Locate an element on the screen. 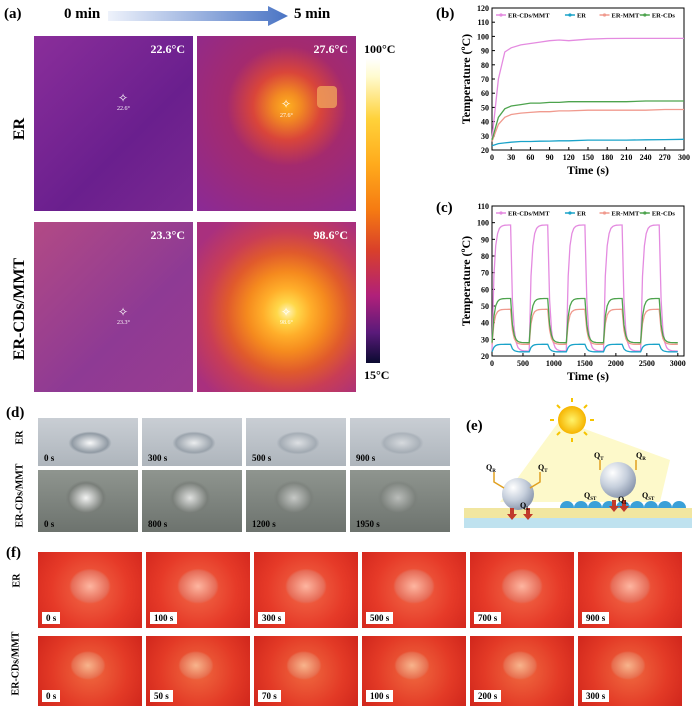 The image size is (696, 712). color-scale-bar is located at coordinates (373, 210).